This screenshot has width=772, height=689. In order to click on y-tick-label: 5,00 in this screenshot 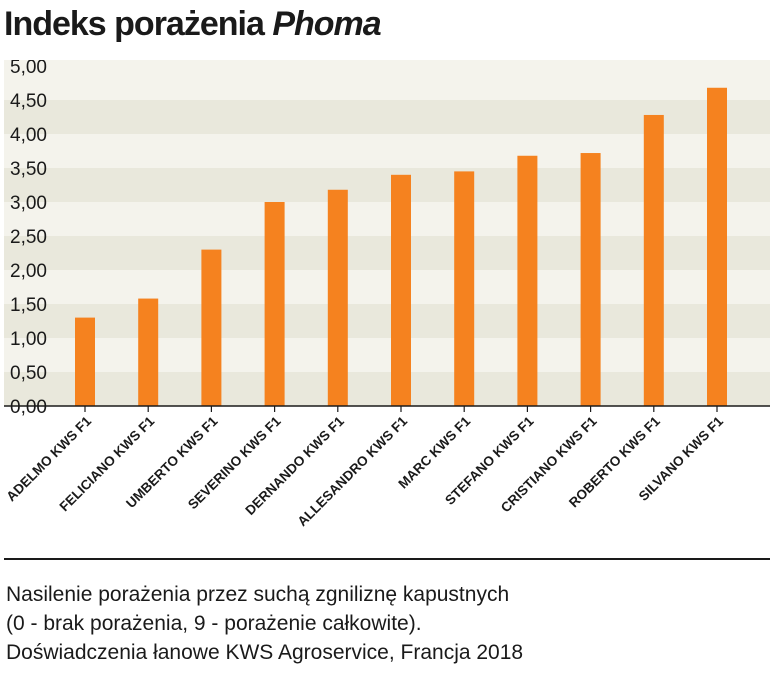, I will do `click(28, 69)`.